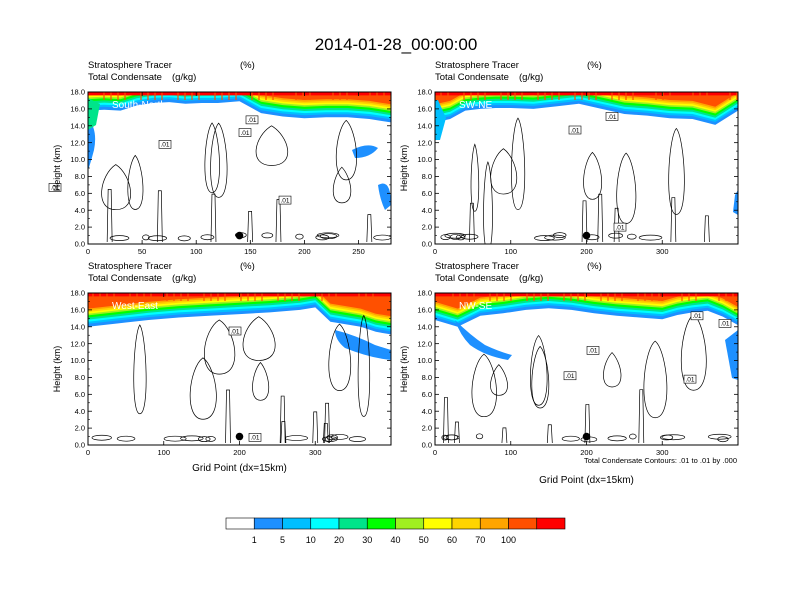 This screenshot has width=792, height=612. Describe the element at coordinates (396, 44) in the screenshot. I see `figure-title: 2014-01-28_00:00:00` at that location.